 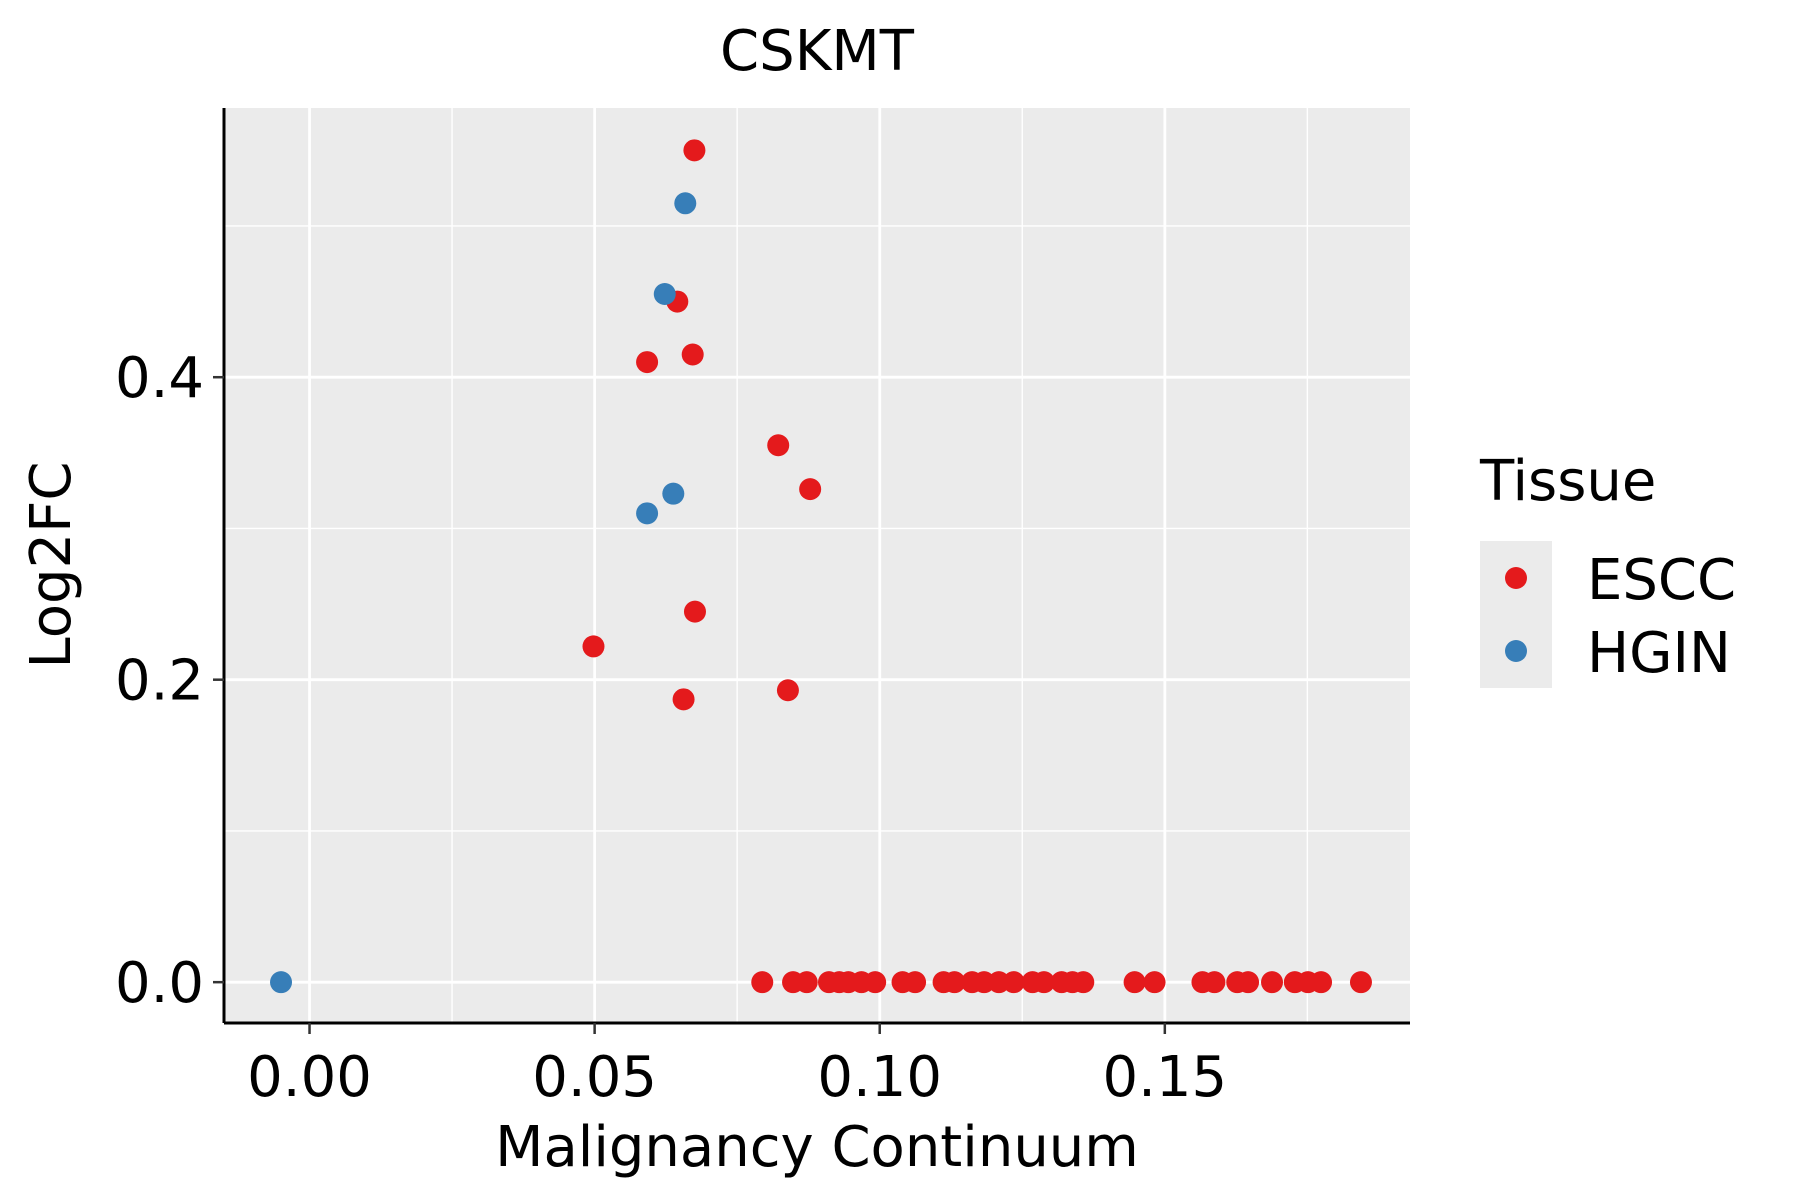 I want to click on chart-title: CSKMT, so click(x=817, y=51).